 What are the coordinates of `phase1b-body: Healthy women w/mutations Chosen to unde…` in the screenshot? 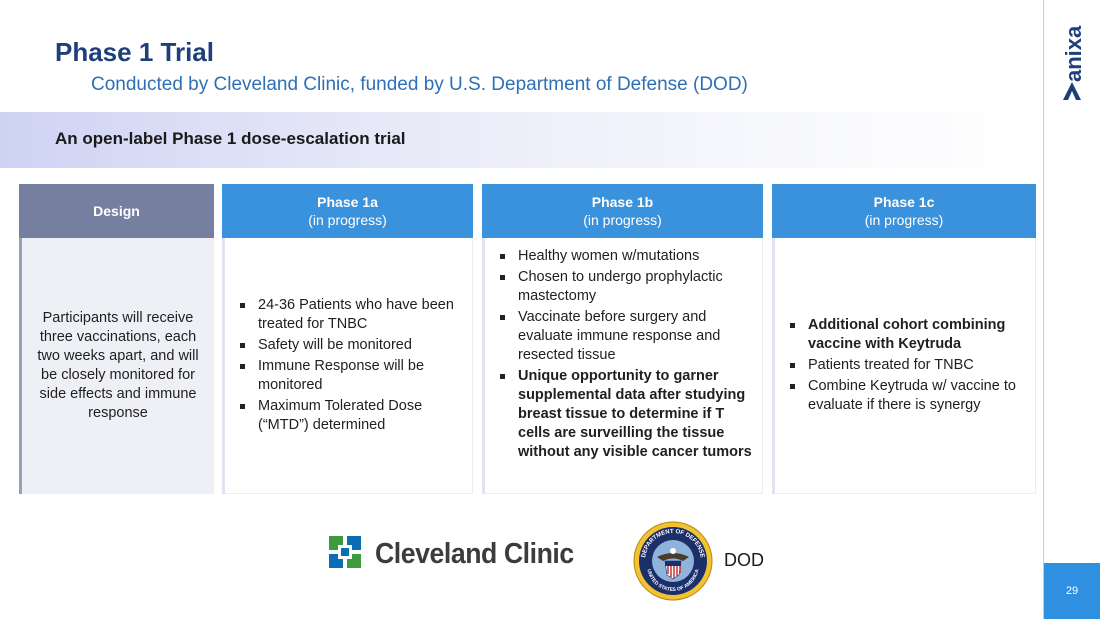 It's located at (622, 366).